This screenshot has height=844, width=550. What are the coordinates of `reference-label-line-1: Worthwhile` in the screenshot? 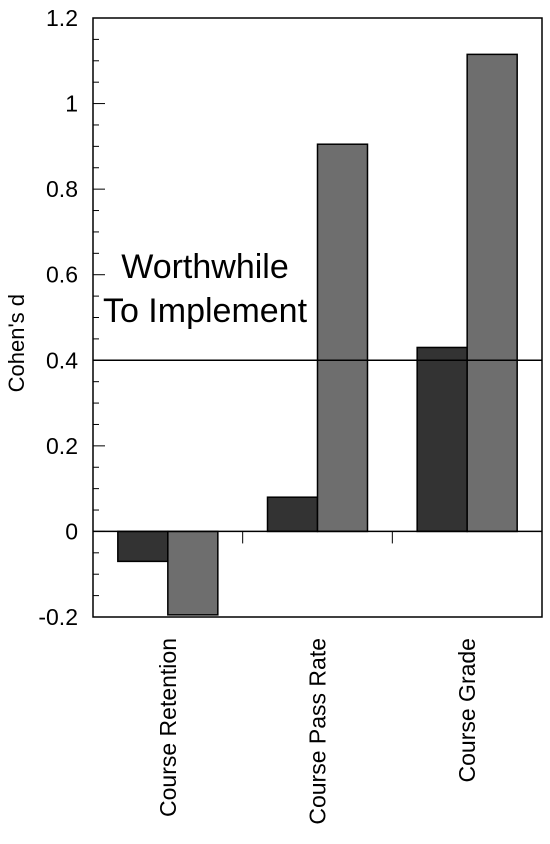 It's located at (205, 267).